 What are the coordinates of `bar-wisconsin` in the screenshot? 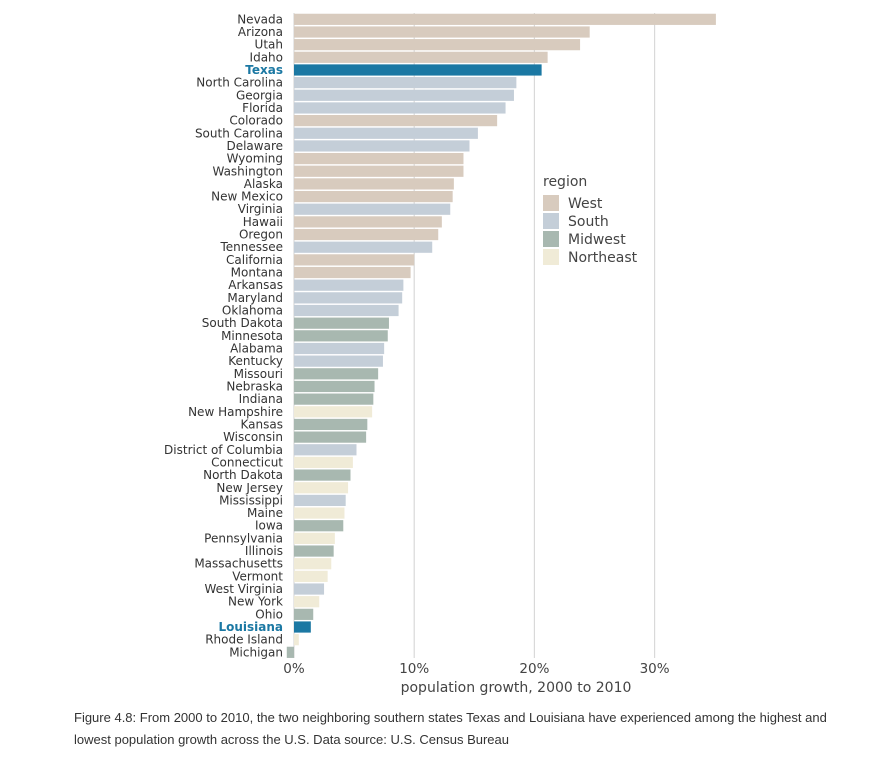 It's located at (330, 437).